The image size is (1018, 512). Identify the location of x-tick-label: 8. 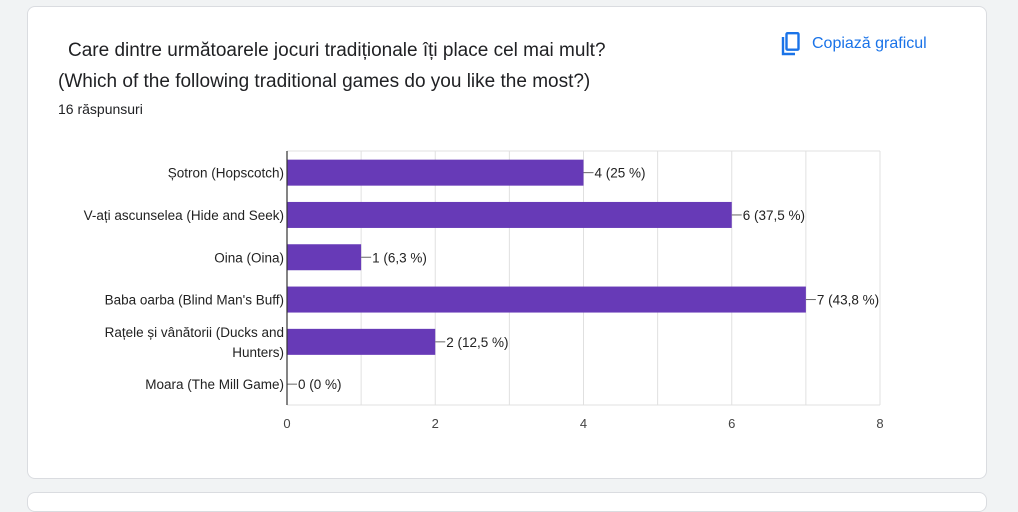
(879, 423).